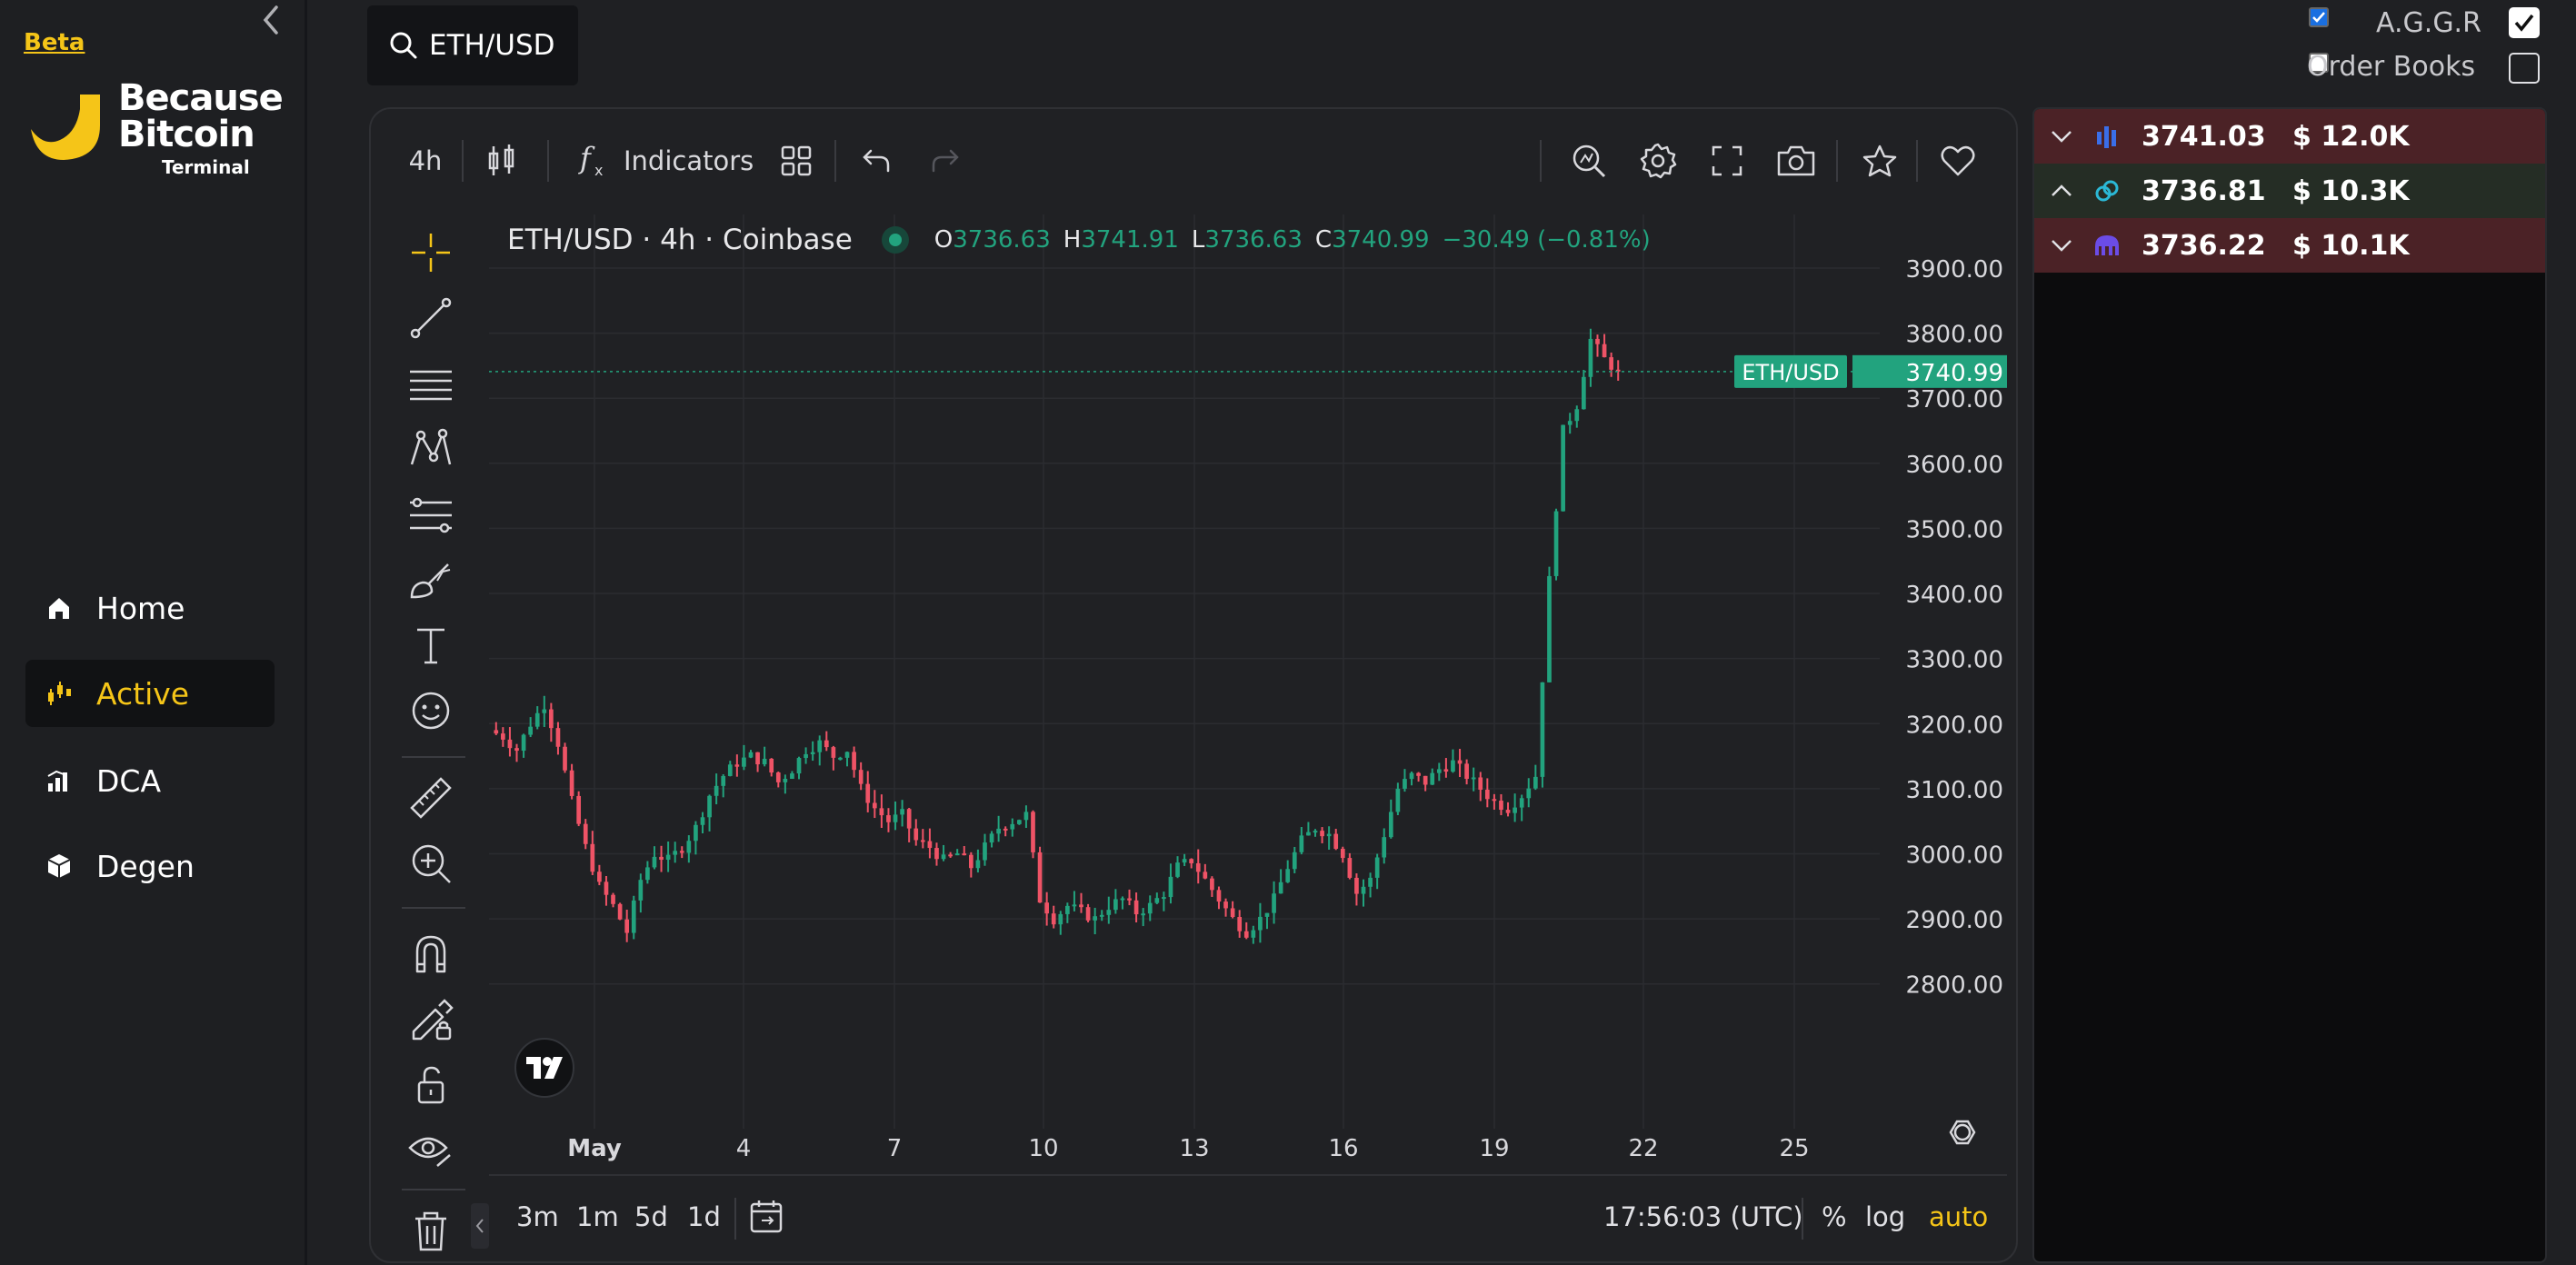 The image size is (2576, 1265). Describe the element at coordinates (796, 160) in the screenshot. I see `layouts-button` at that location.